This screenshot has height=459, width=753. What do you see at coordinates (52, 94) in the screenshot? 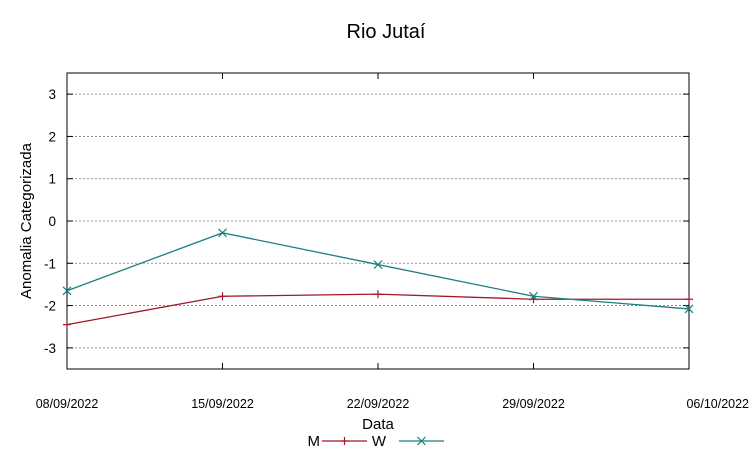
I see `y-tick-label: 3` at bounding box center [52, 94].